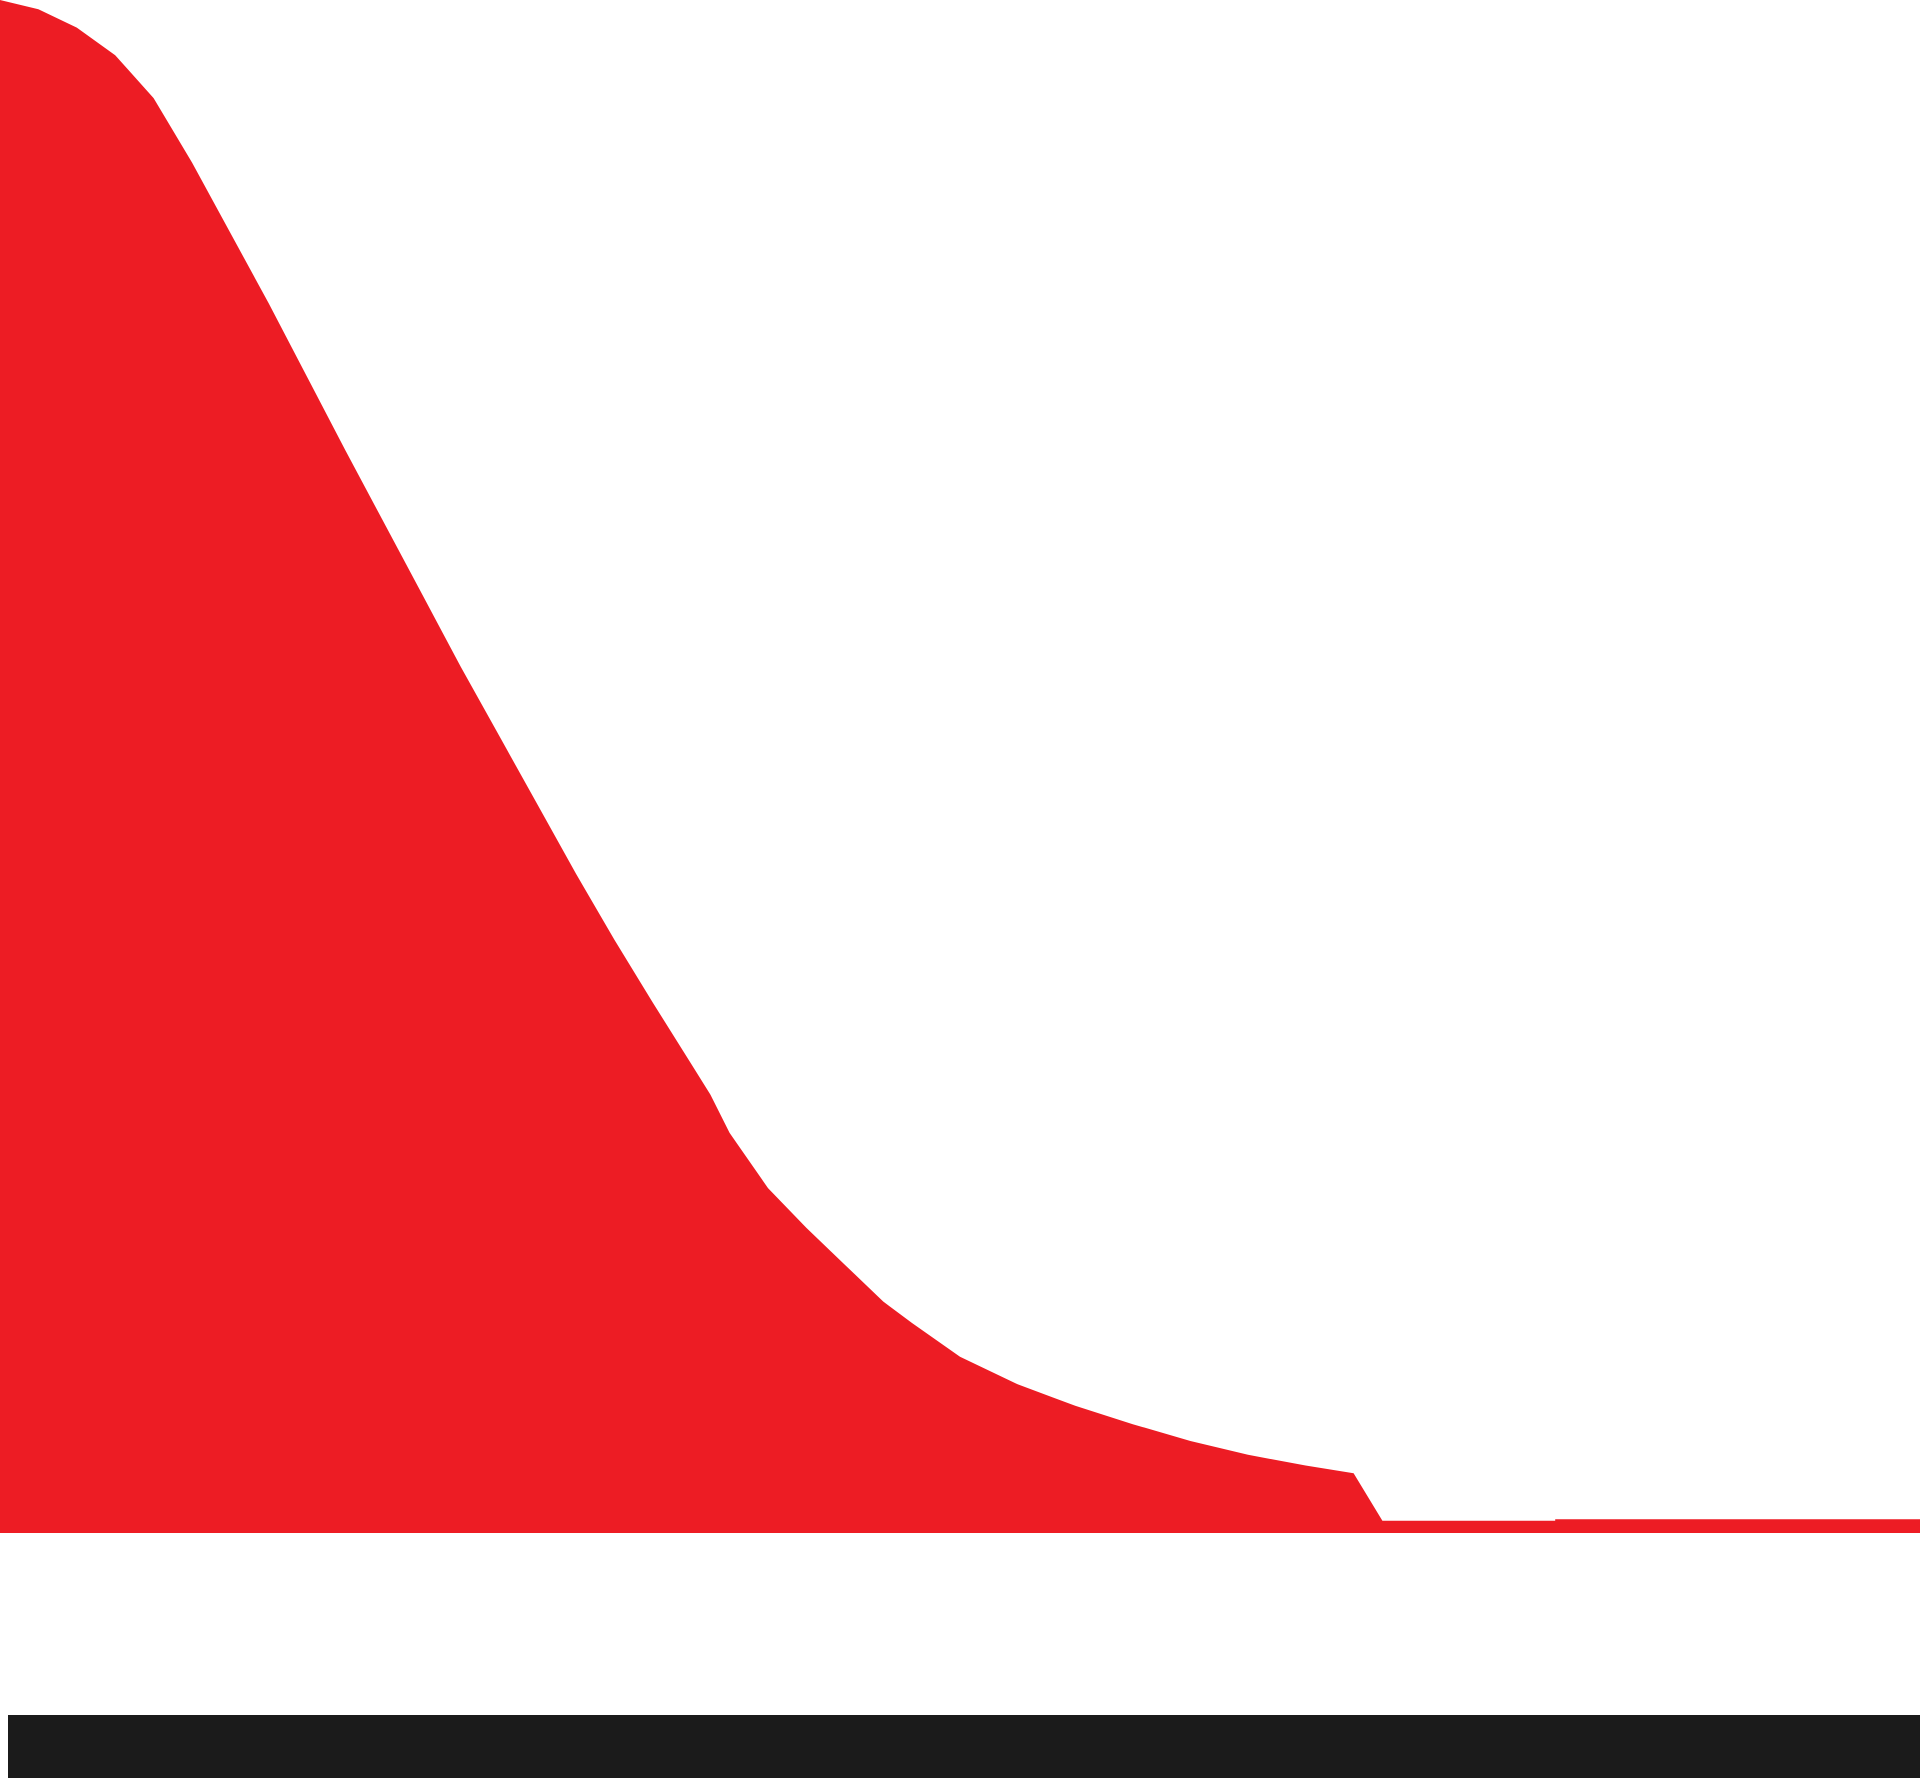  I want to click on baseline-bar, so click(964, 1746).